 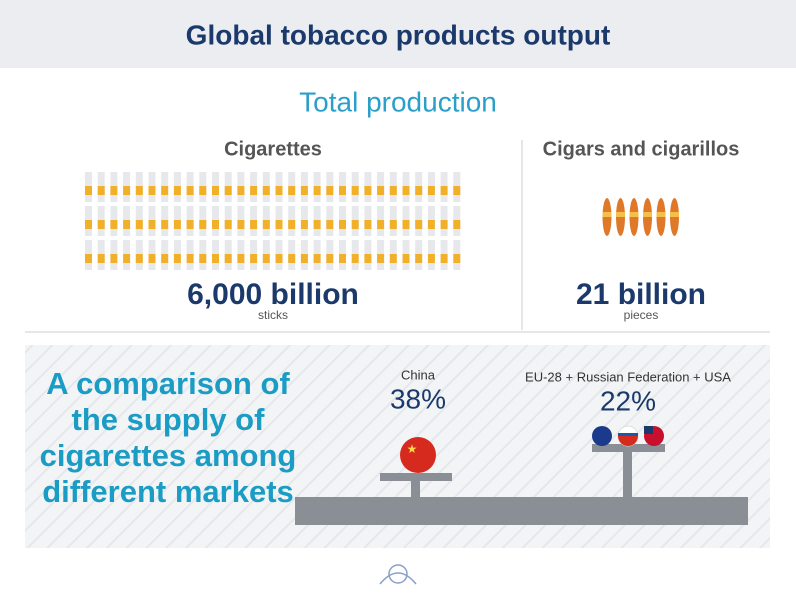 What do you see at coordinates (602, 436) in the screenshot?
I see `eu-flag` at bounding box center [602, 436].